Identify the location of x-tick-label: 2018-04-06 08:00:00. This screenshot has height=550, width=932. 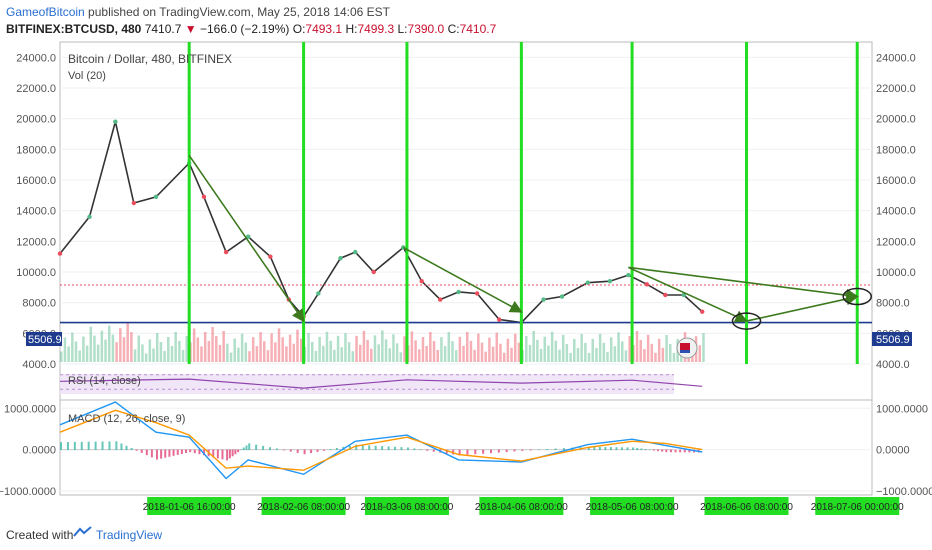
(521, 507).